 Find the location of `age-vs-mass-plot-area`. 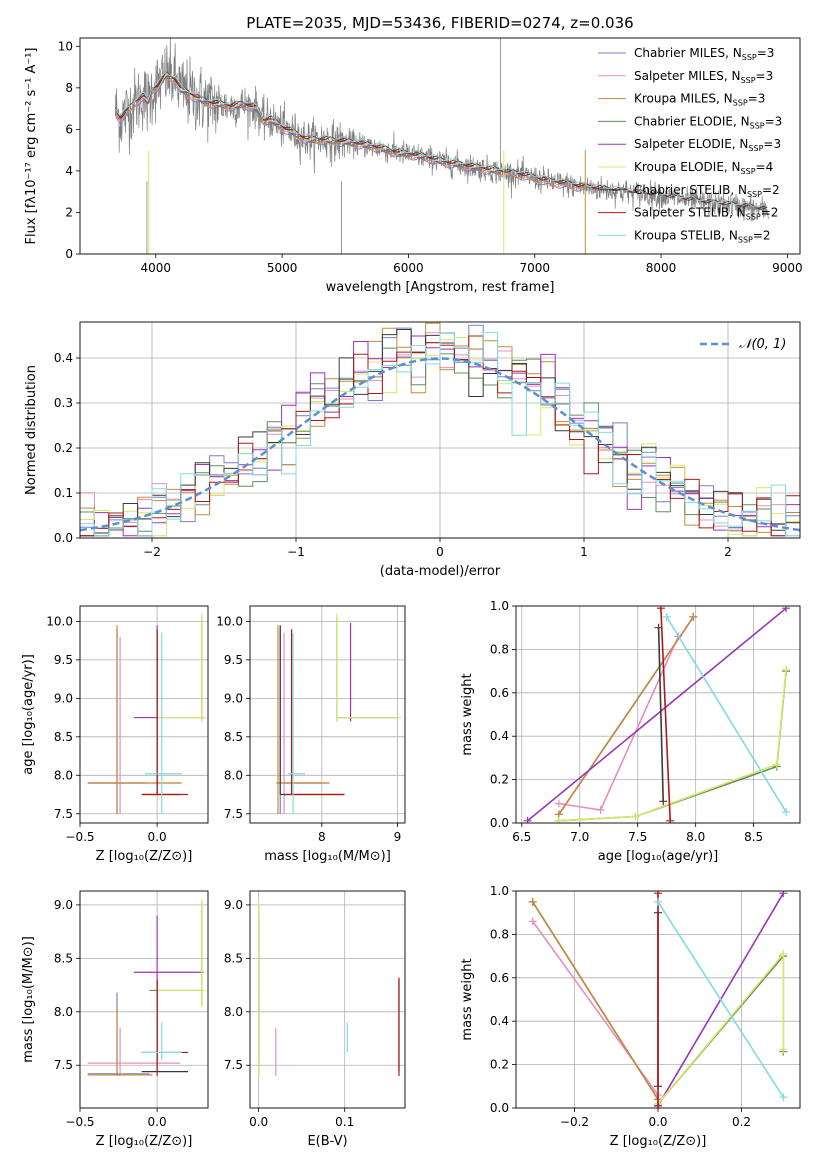

age-vs-mass-plot-area is located at coordinates (339, 713).